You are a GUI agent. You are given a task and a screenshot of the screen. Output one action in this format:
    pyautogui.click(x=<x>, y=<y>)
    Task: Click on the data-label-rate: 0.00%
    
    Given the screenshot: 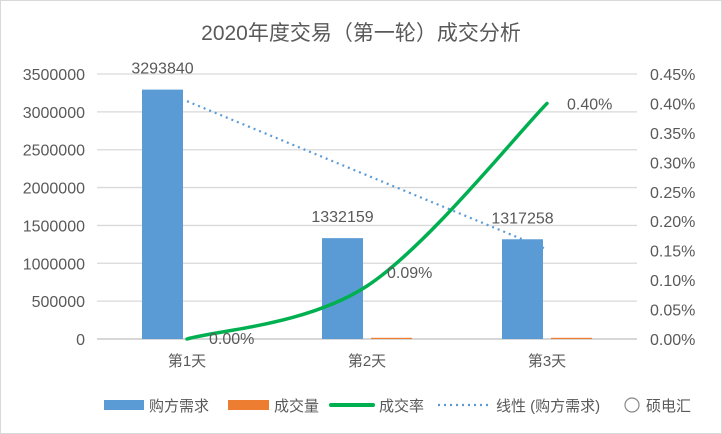 What is the action you would take?
    pyautogui.click(x=231, y=339)
    